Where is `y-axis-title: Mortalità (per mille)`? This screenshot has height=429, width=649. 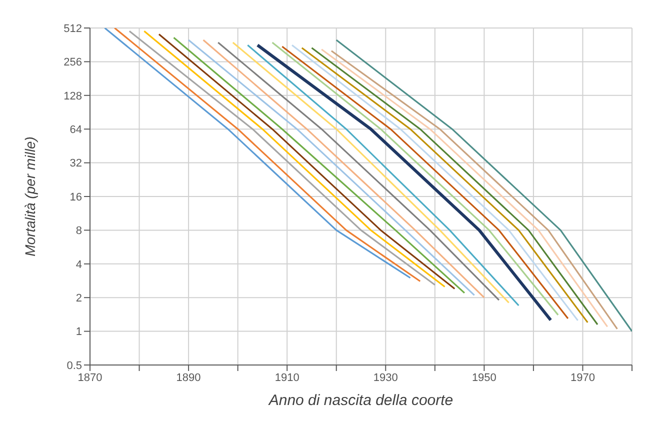 y-axis-title: Mortalità (per mille) is located at coordinates (30, 196).